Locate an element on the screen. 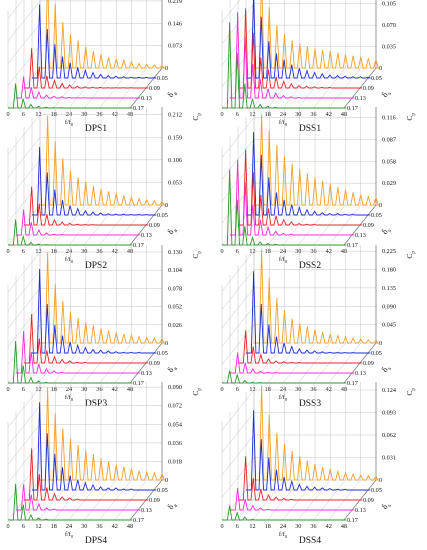 This screenshot has width=427, height=550. y-tick-label: 0.070 is located at coordinates (389, 25).